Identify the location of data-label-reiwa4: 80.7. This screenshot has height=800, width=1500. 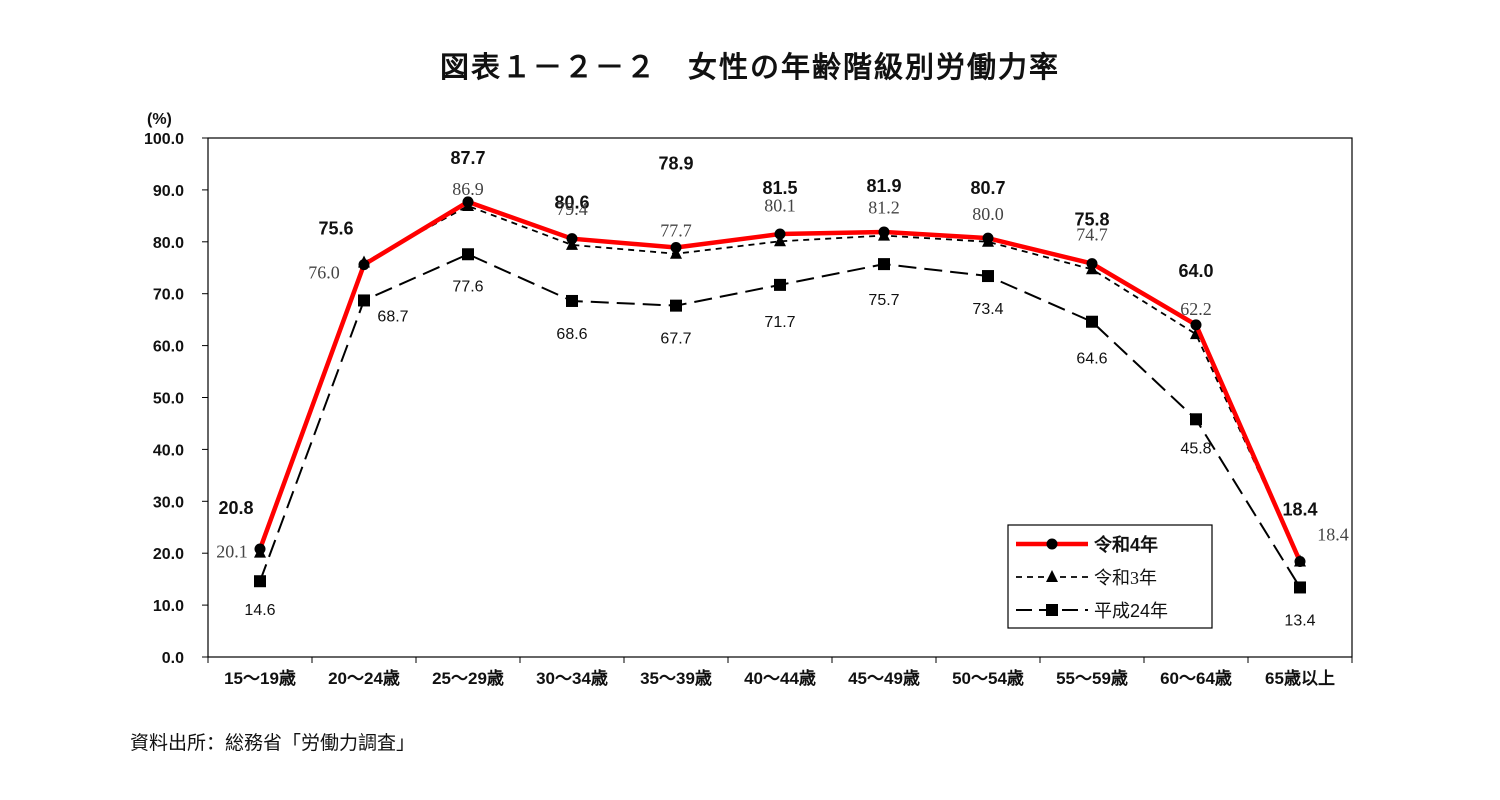
(987, 188).